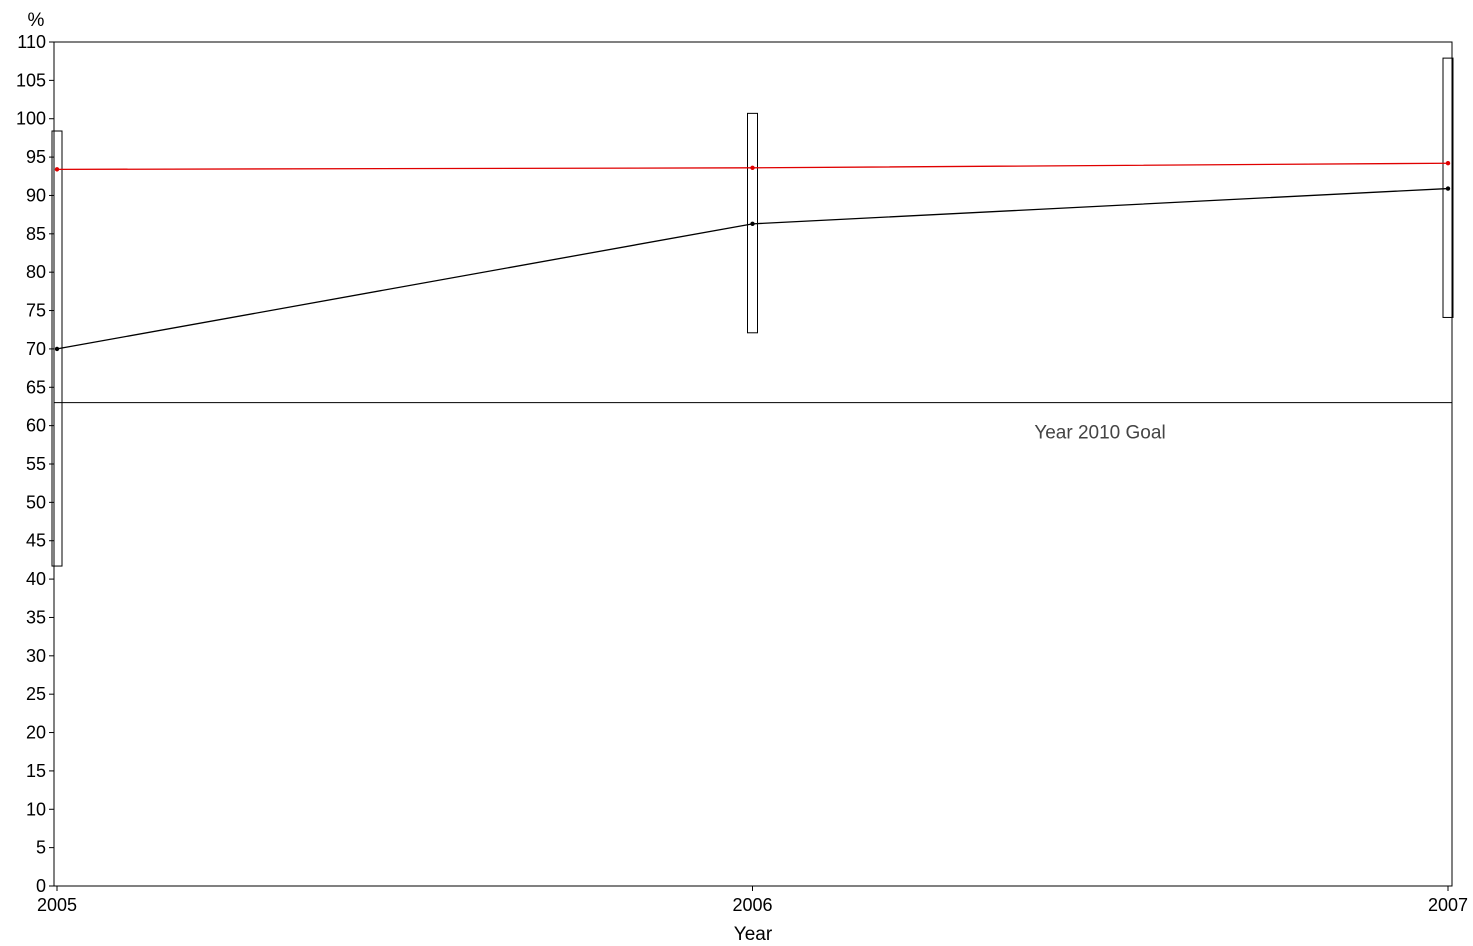 The image size is (1473, 946). I want to click on y-tick-label: 95, so click(36, 157).